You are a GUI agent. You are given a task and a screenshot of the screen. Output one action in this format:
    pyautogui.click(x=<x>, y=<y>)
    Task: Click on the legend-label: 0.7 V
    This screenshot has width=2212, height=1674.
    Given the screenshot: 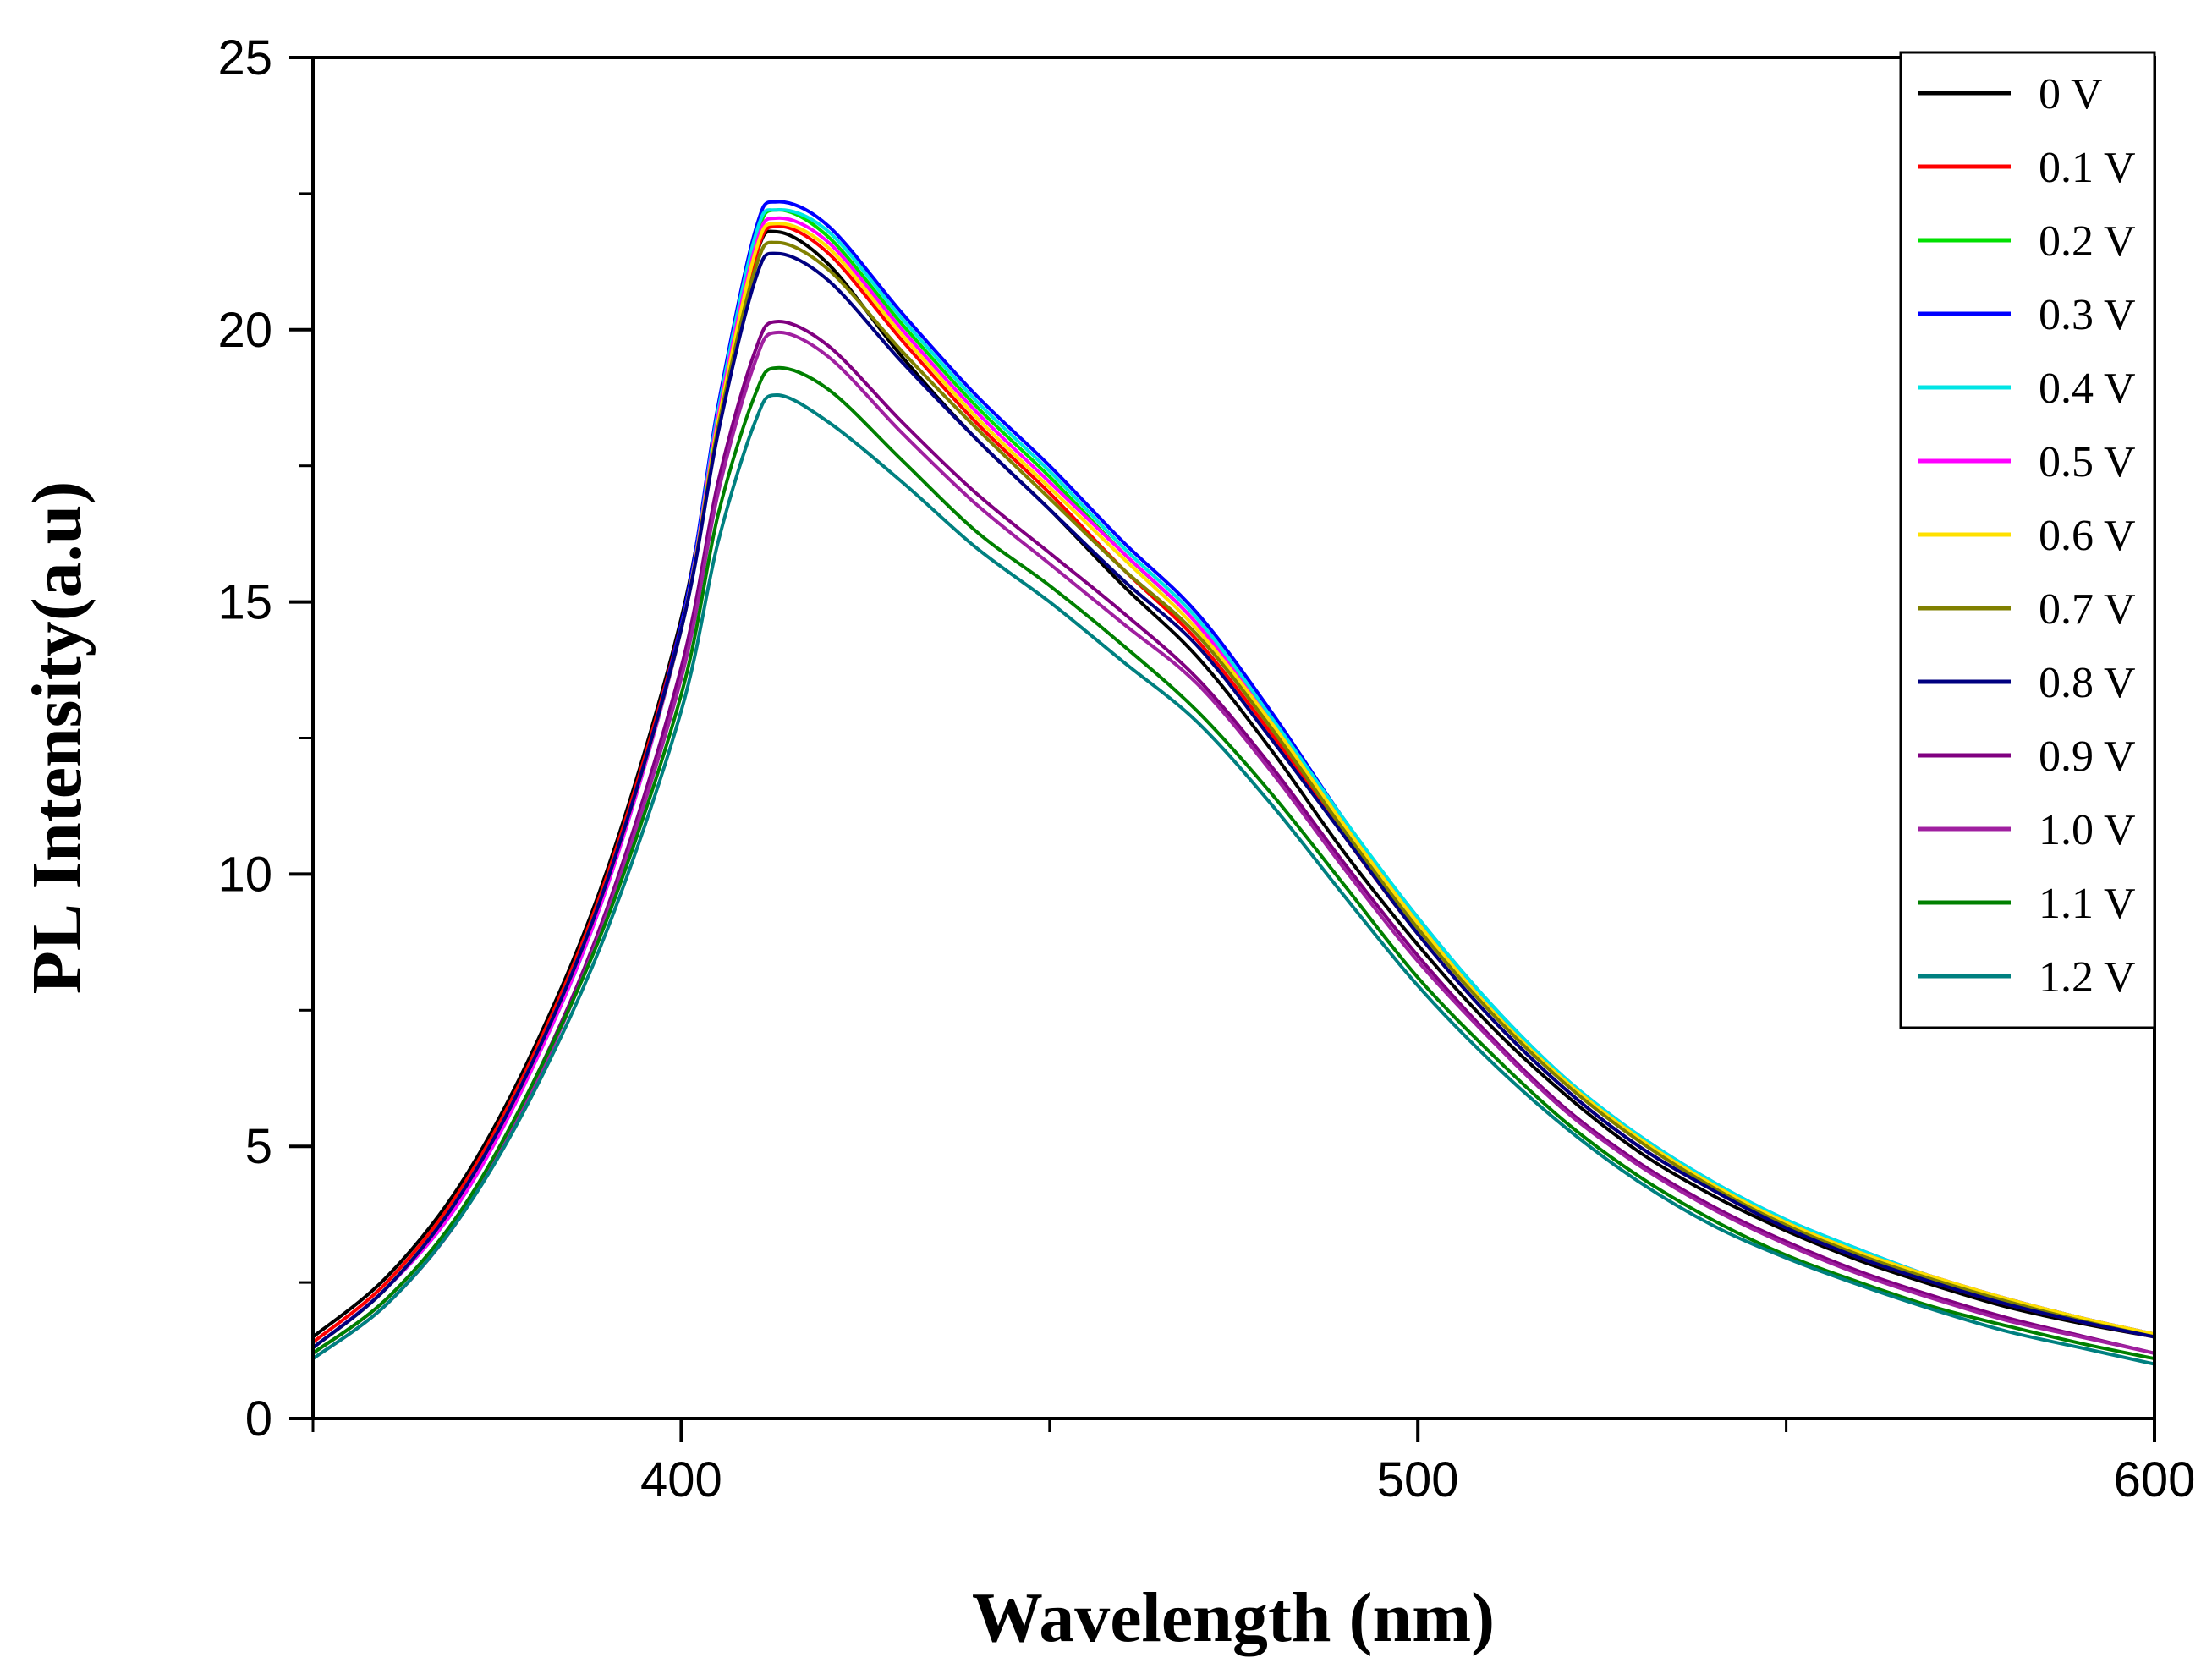 What is the action you would take?
    pyautogui.click(x=2087, y=609)
    